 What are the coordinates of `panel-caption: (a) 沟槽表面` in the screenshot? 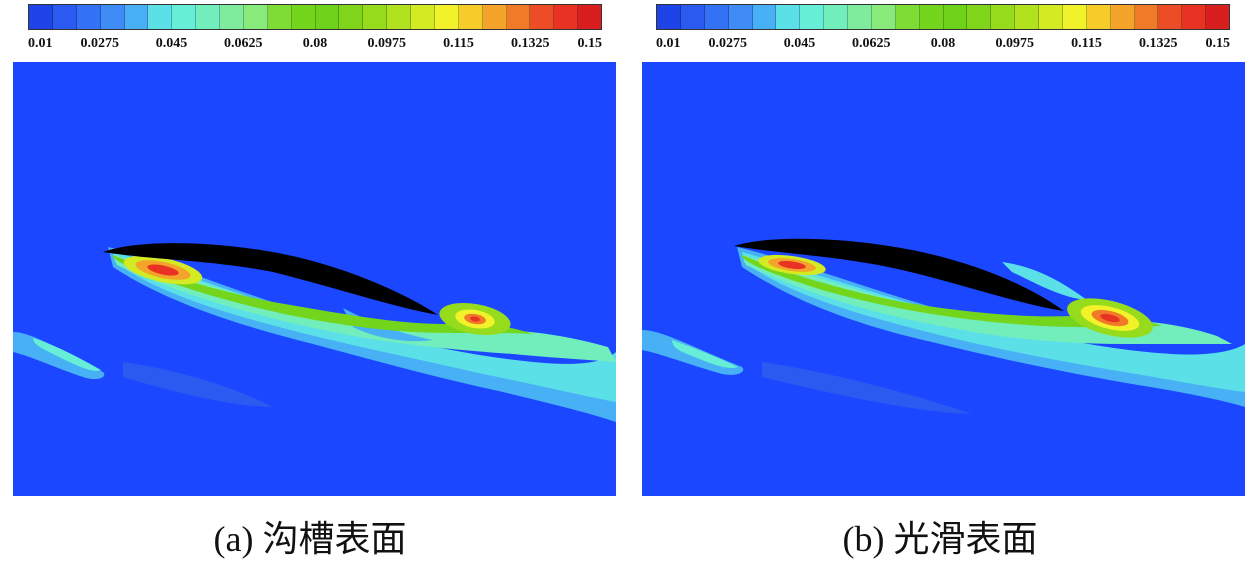 It's located at (310, 539).